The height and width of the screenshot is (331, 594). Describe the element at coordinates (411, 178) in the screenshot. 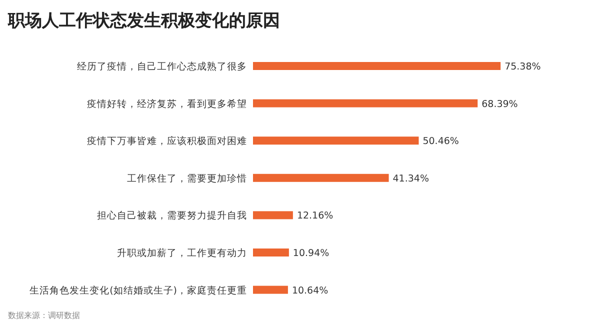

I see `data-label: 41.34%` at that location.